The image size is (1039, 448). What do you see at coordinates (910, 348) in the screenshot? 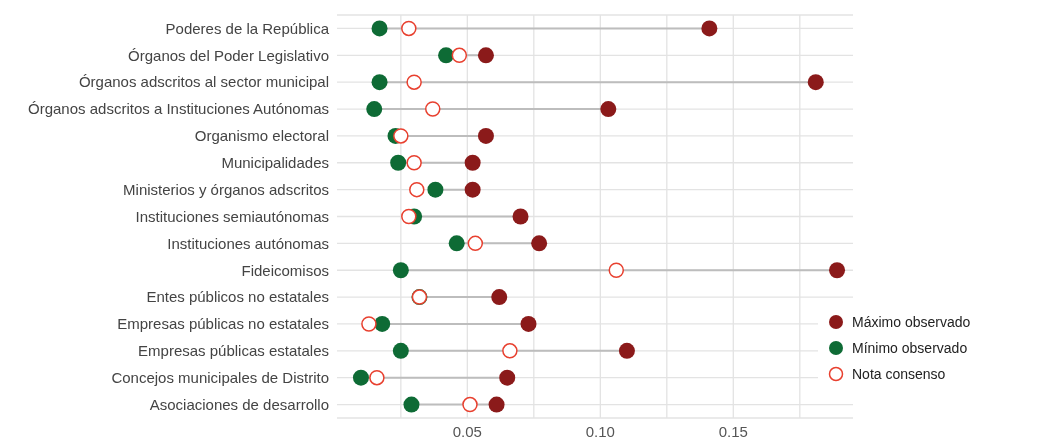
I see `legend-label: Mínimo observado` at bounding box center [910, 348].